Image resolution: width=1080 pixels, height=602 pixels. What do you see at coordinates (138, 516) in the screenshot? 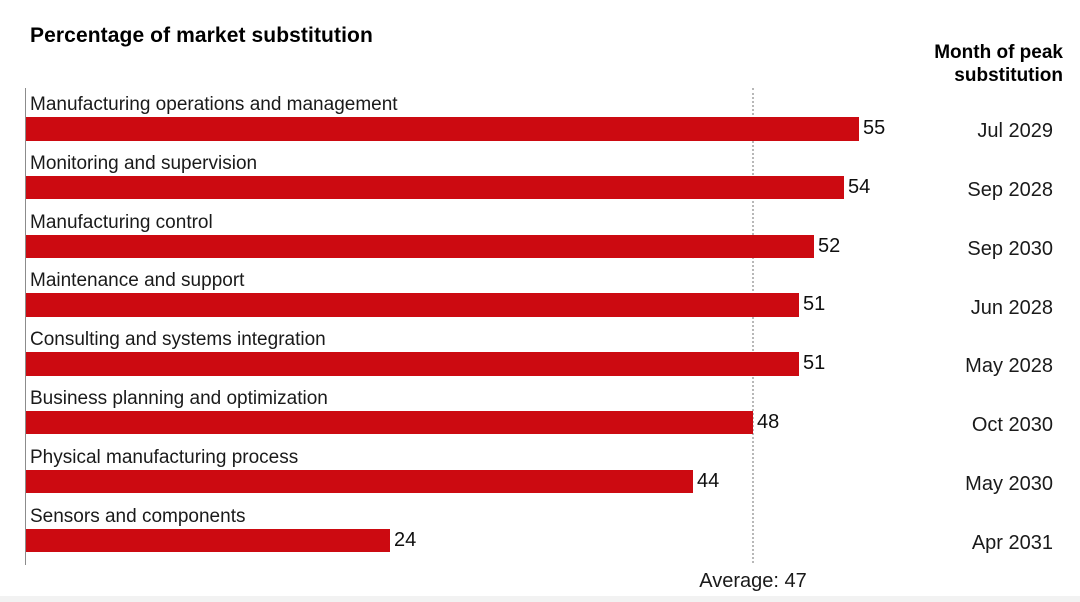
I see `category-label: Sensors and components` at bounding box center [138, 516].